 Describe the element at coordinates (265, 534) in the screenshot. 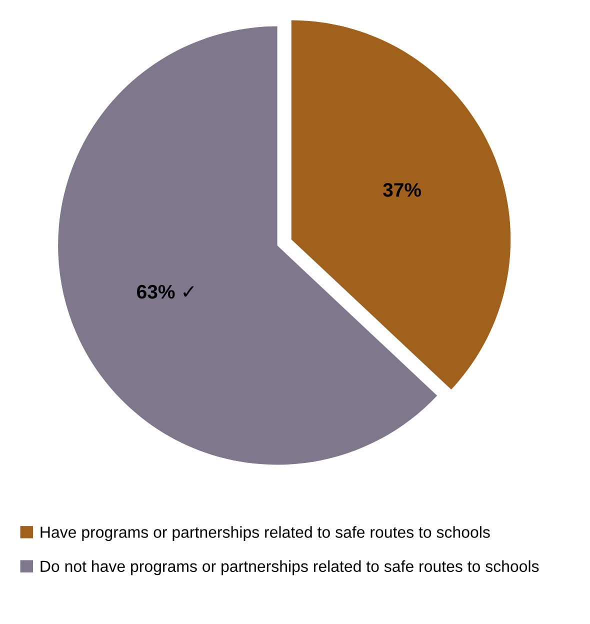

I see `legend-label: Have programs or partnerships related to safe routes to schools` at that location.